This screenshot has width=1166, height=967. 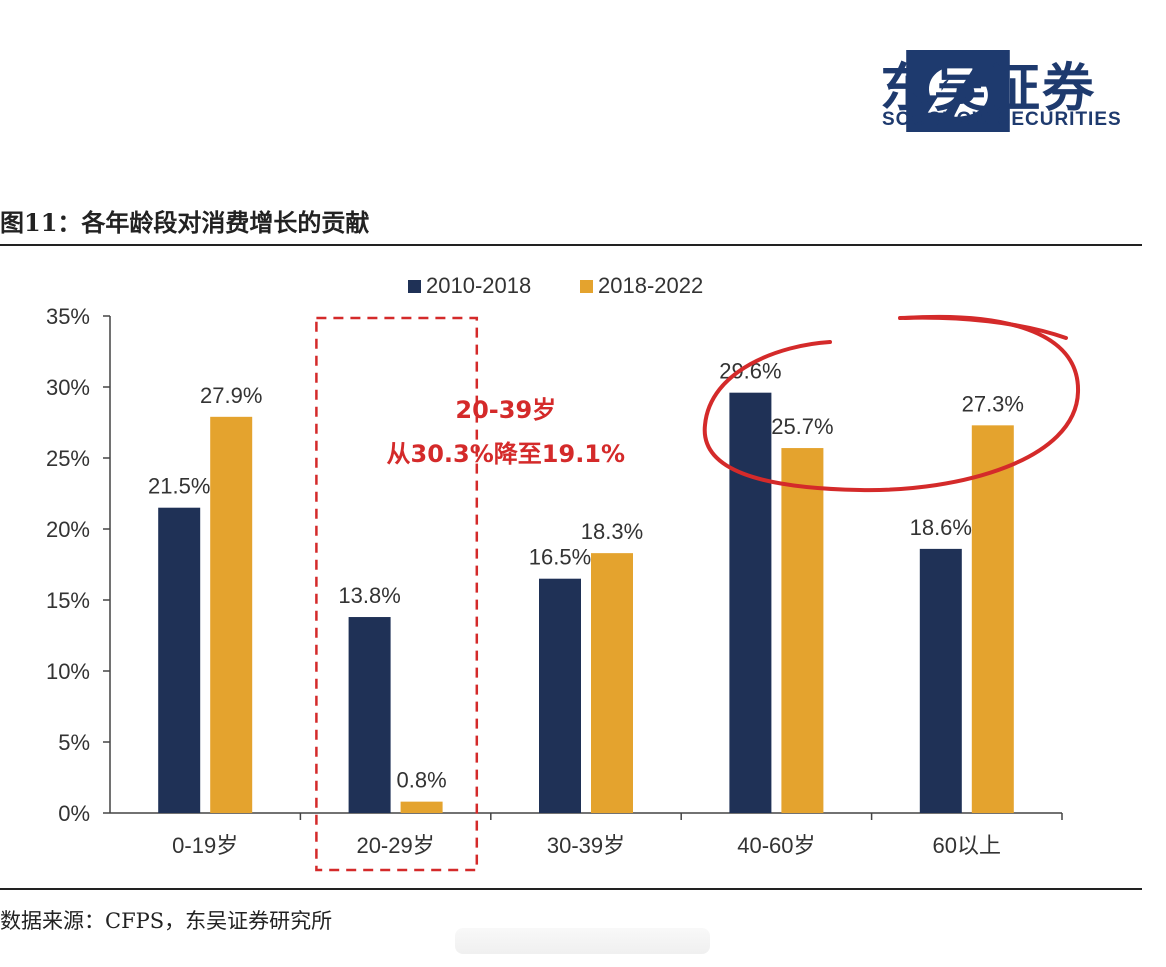 I want to click on y-tick-label: 10%, so click(x=68, y=671).